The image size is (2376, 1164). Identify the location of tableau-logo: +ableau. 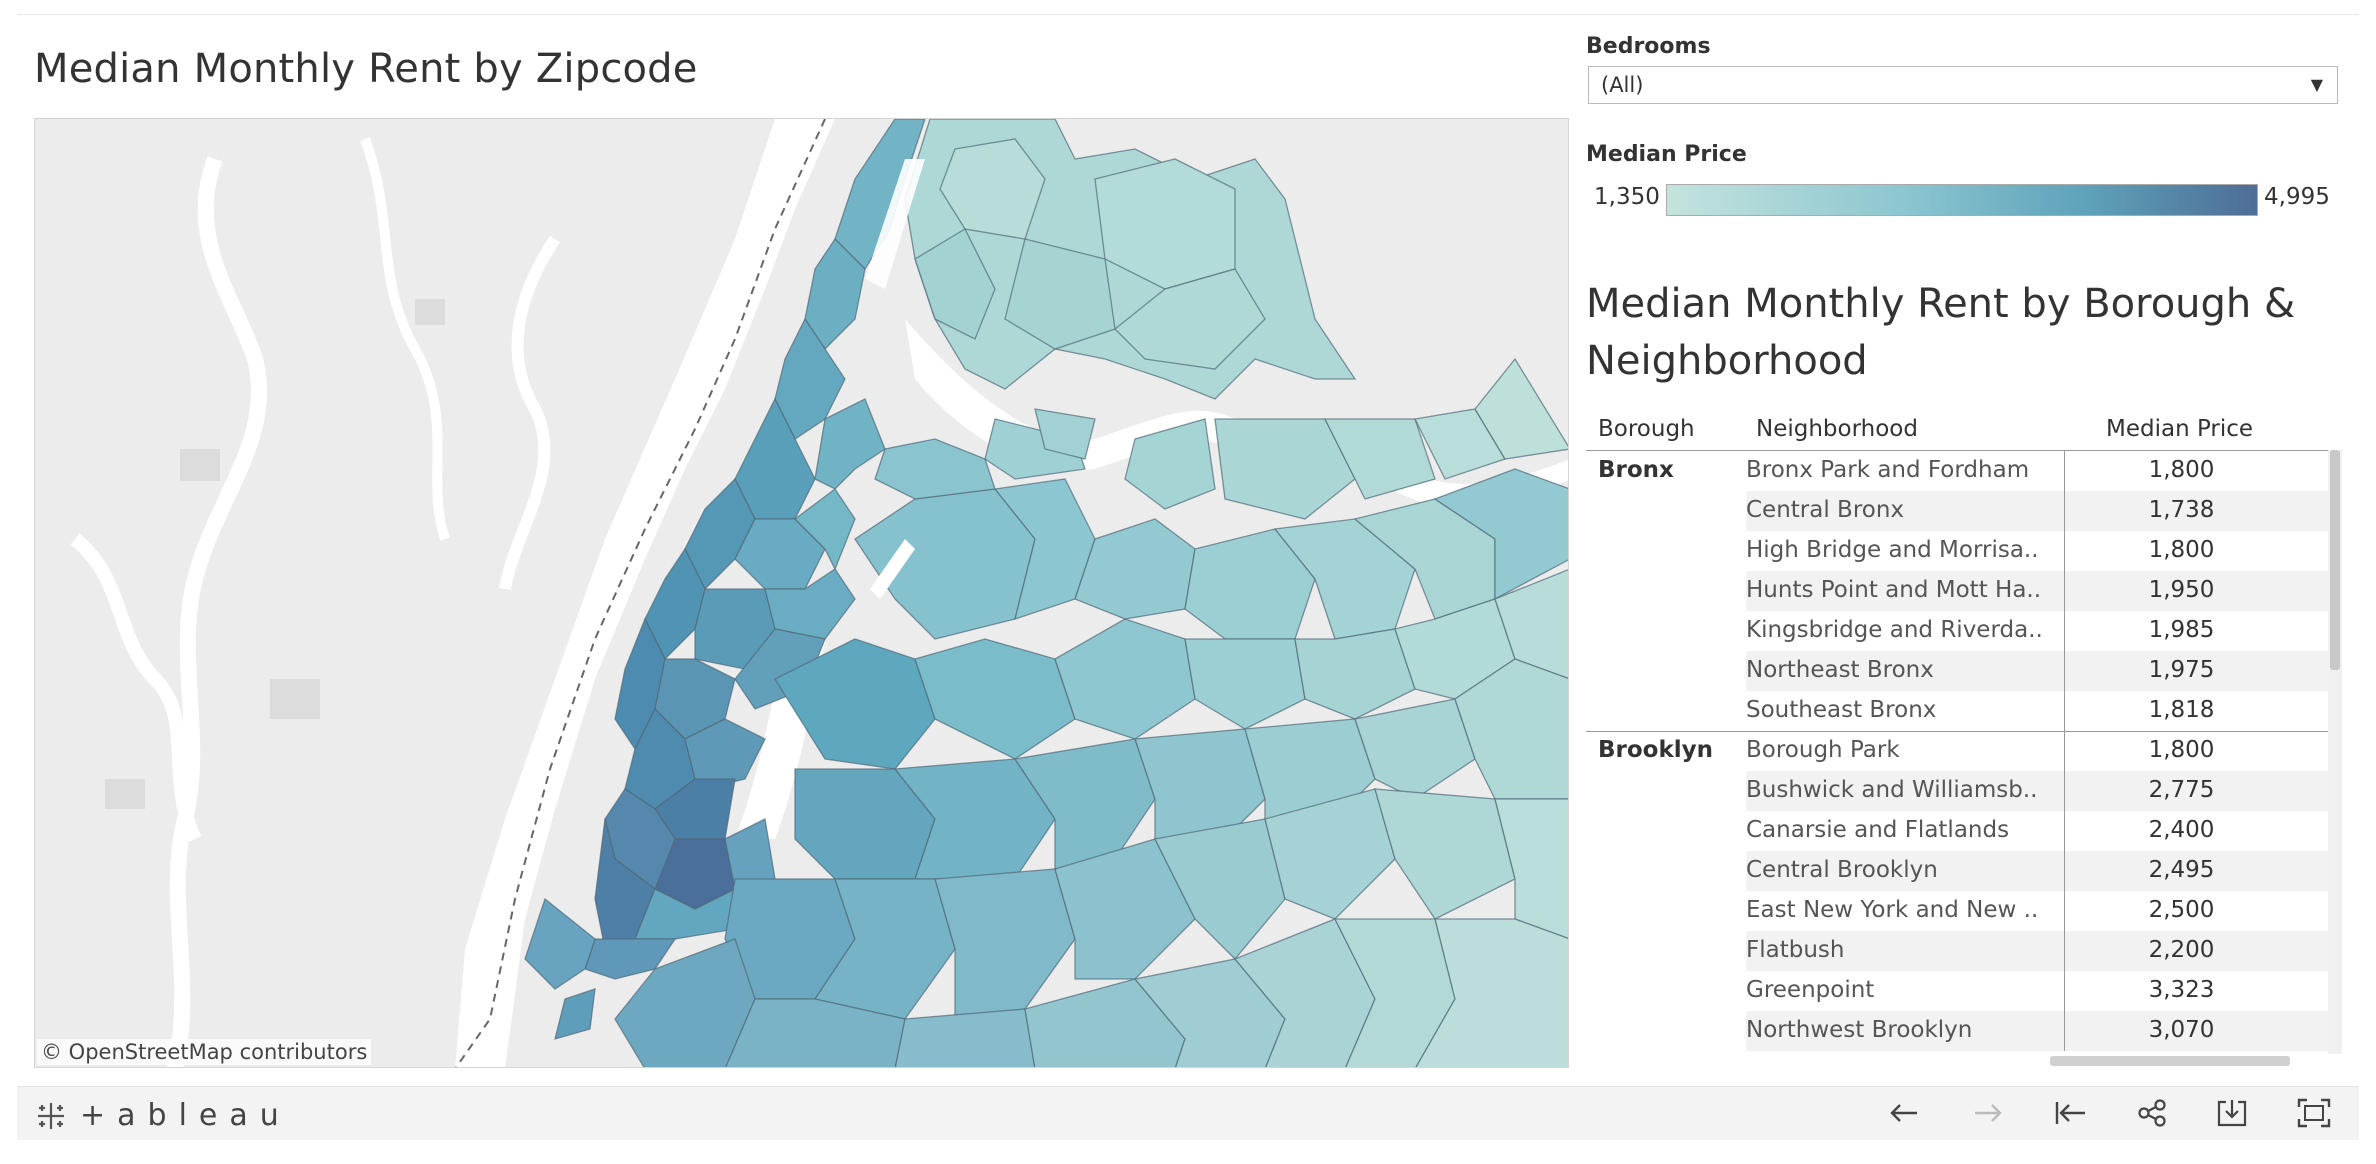
(162, 1115).